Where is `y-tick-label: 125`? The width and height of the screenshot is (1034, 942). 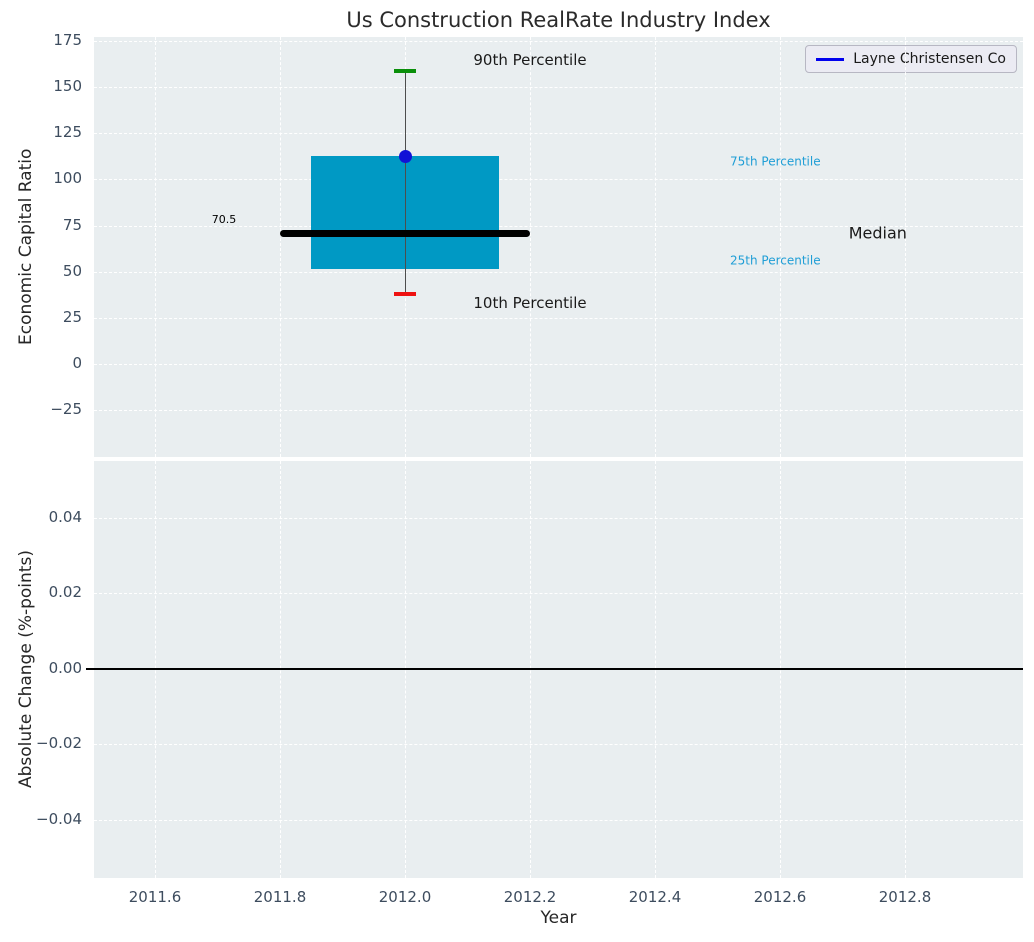 y-tick-label: 125 is located at coordinates (67, 132).